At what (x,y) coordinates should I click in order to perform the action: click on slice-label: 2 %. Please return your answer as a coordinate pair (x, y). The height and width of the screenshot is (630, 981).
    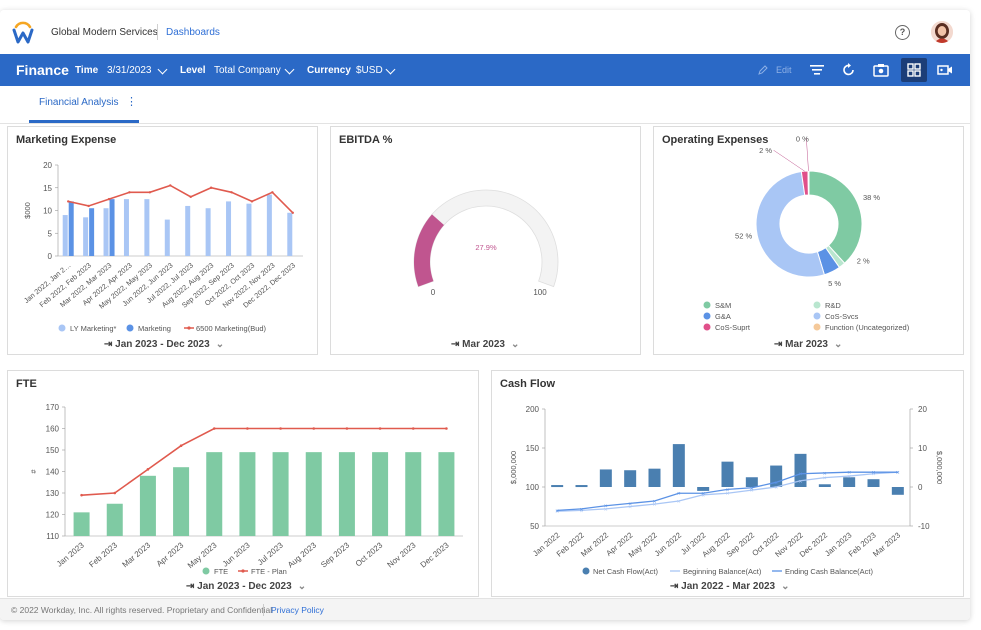
    Looking at the image, I should click on (765, 150).